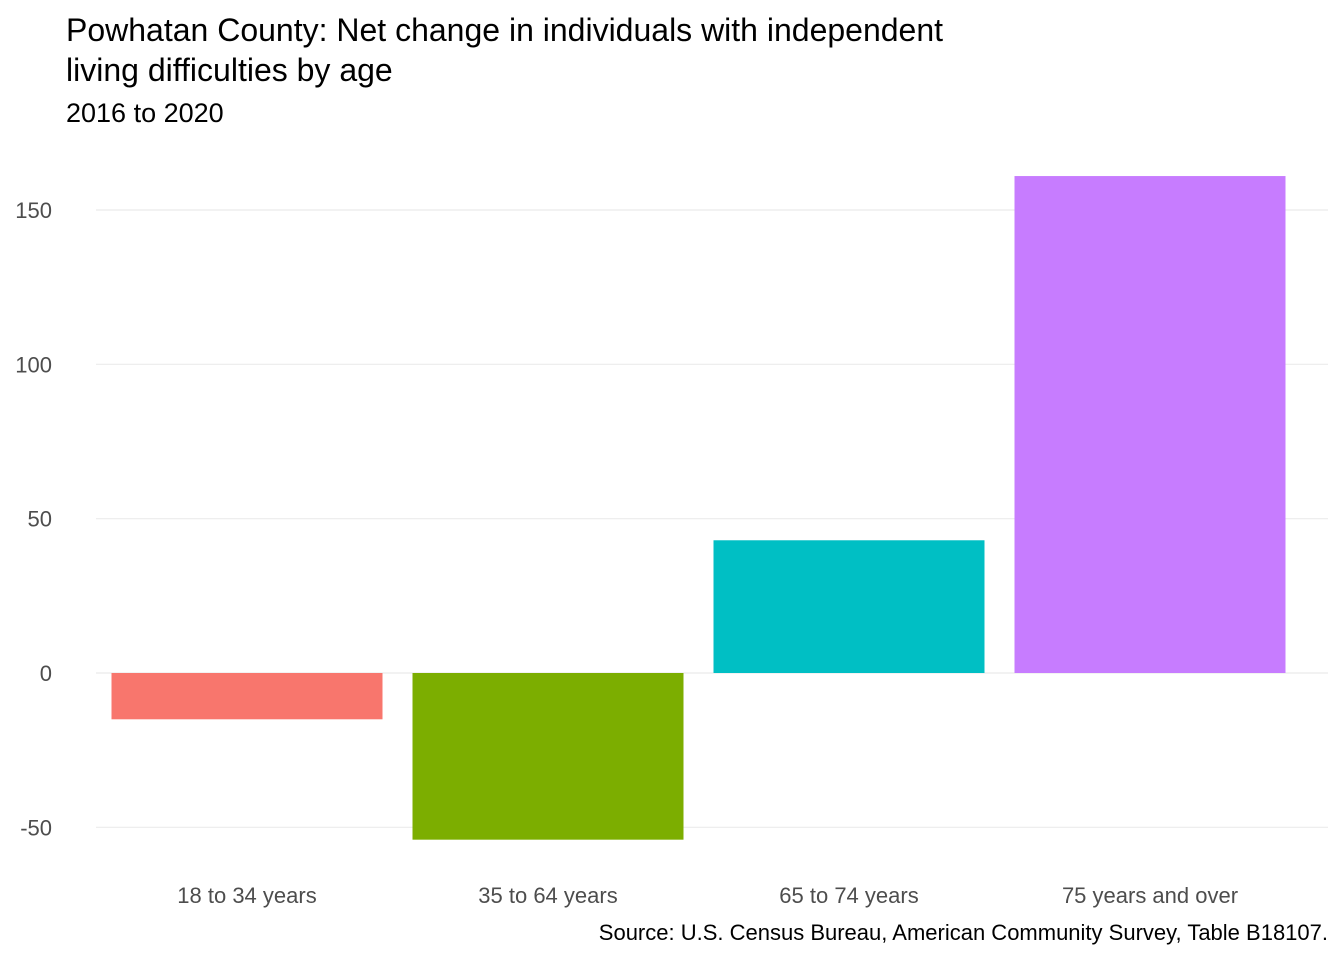 This screenshot has width=1344, height=960. I want to click on x-tick-label: 18 to 34 years, so click(246, 895).